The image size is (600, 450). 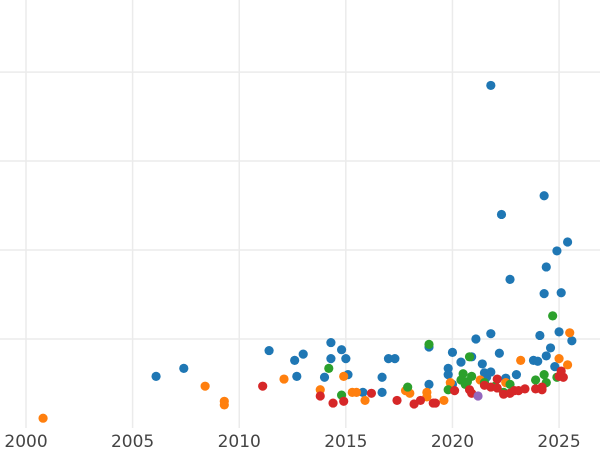 What do you see at coordinates (452, 441) in the screenshot?
I see `x-tick-label: 2020` at bounding box center [452, 441].